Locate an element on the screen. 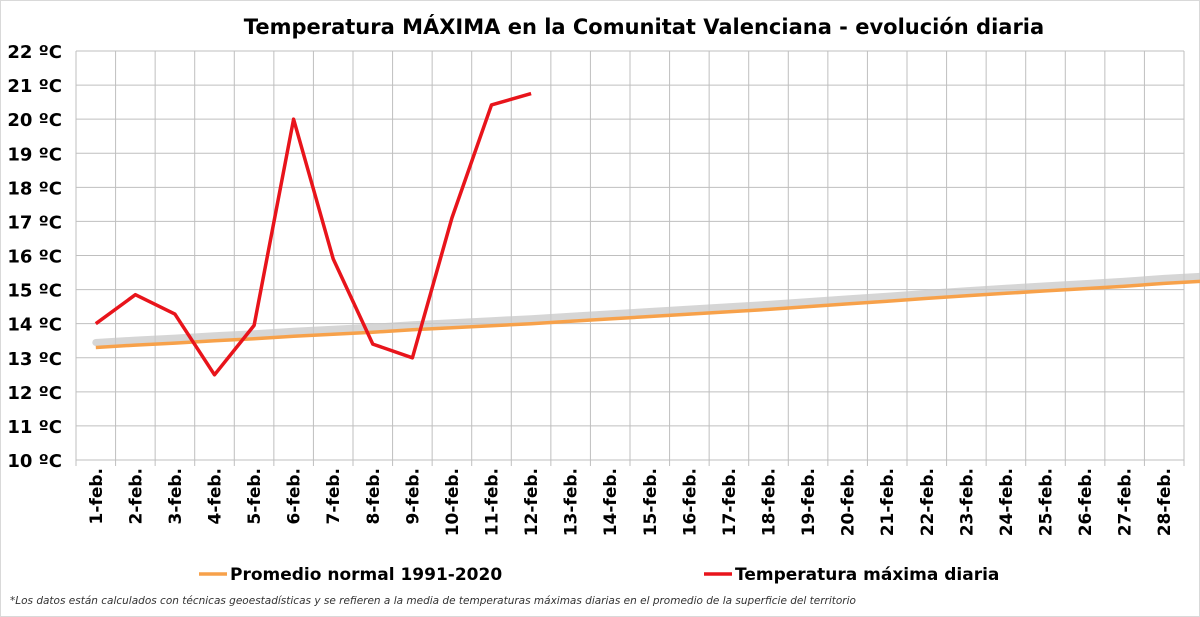 The height and width of the screenshot is (617, 1200). y-tick-label: 12 ºC is located at coordinates (34, 393).